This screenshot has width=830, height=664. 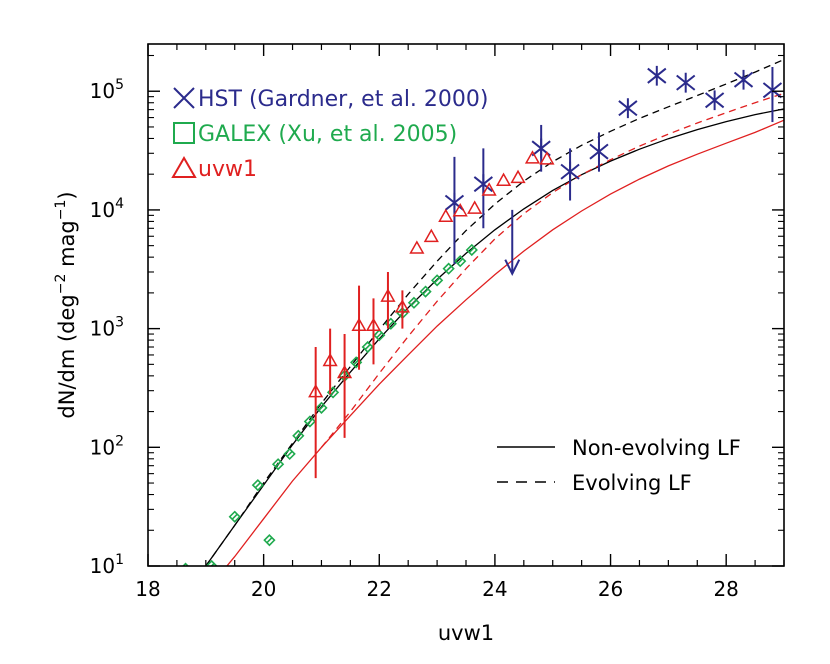 What do you see at coordinates (512, 267) in the screenshot?
I see `upper-limit-arrowhead` at bounding box center [512, 267].